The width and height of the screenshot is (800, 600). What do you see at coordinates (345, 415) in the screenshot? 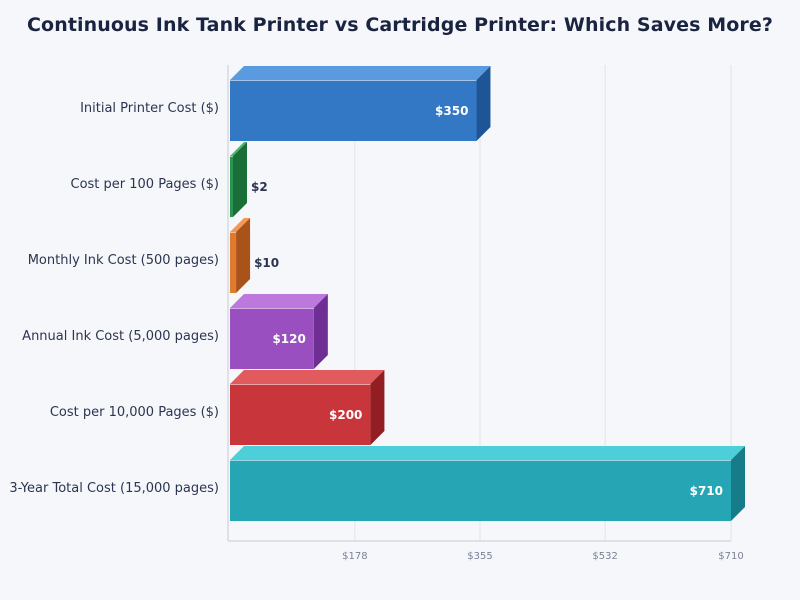
I see `value-label-4: $200` at bounding box center [345, 415].